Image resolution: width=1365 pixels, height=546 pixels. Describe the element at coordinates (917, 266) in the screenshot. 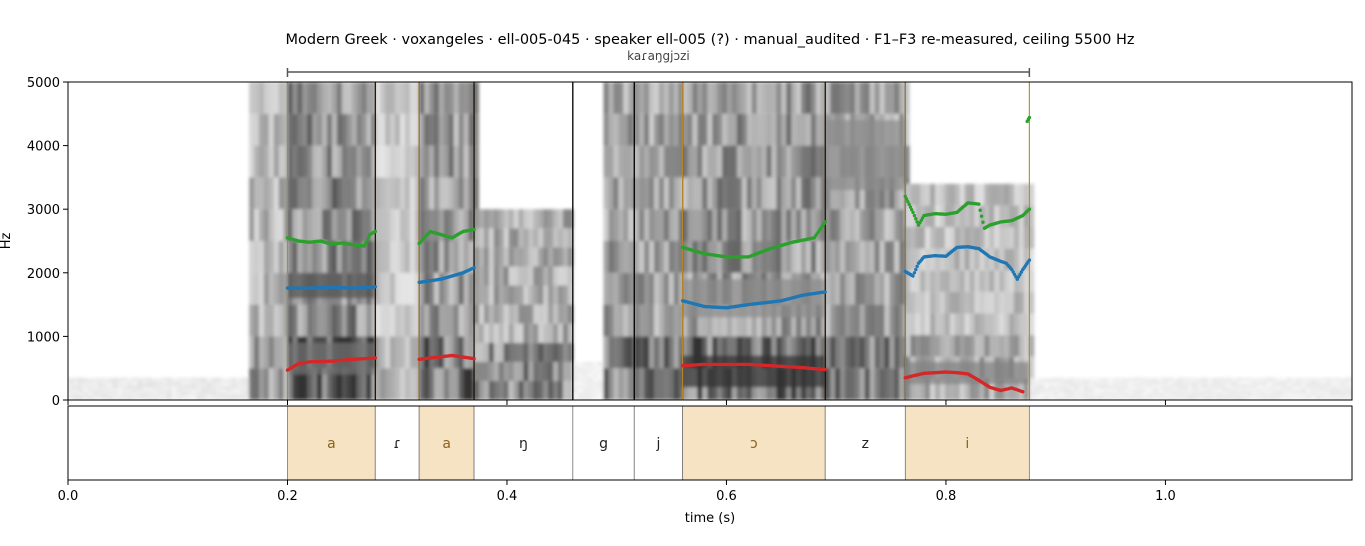

I see `formant-f2-point` at that location.